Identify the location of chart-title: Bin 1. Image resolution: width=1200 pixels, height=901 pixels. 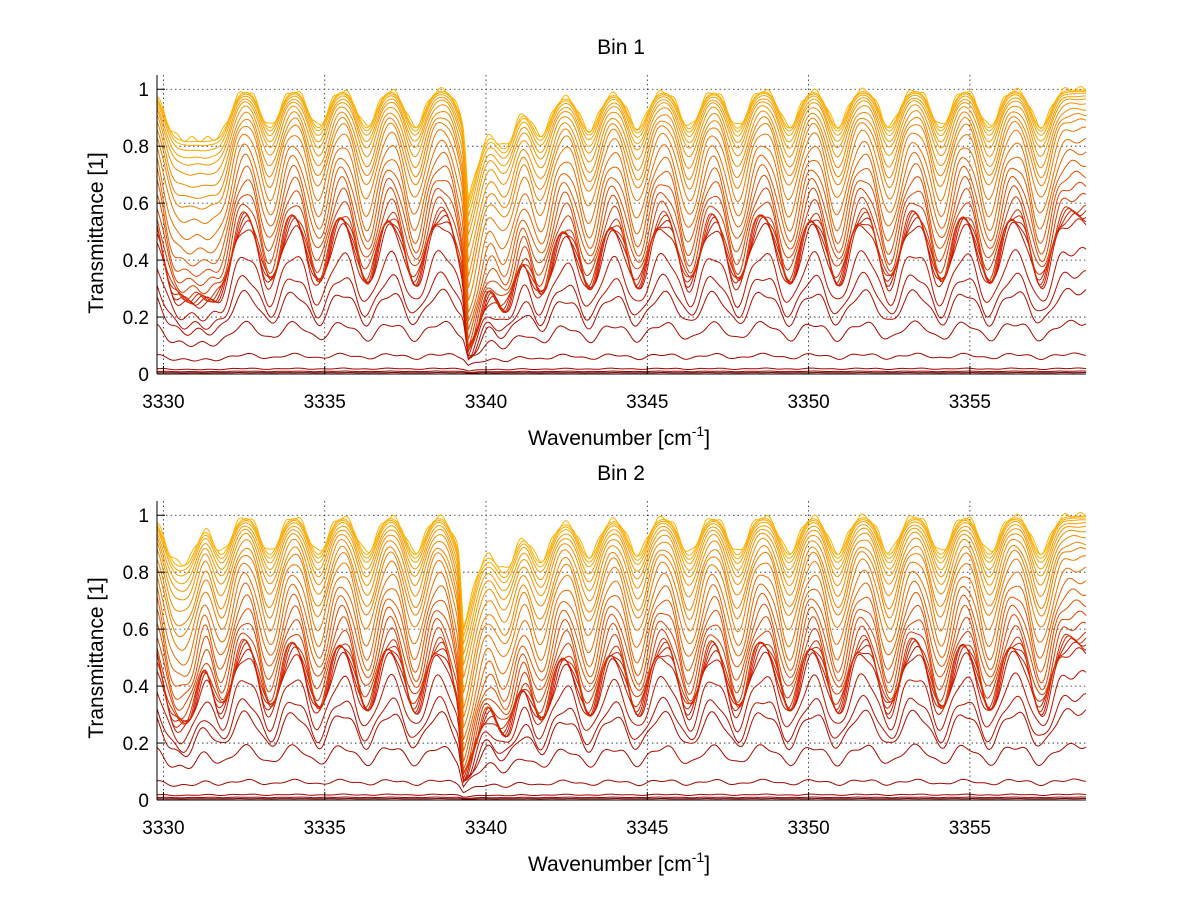
(621, 47).